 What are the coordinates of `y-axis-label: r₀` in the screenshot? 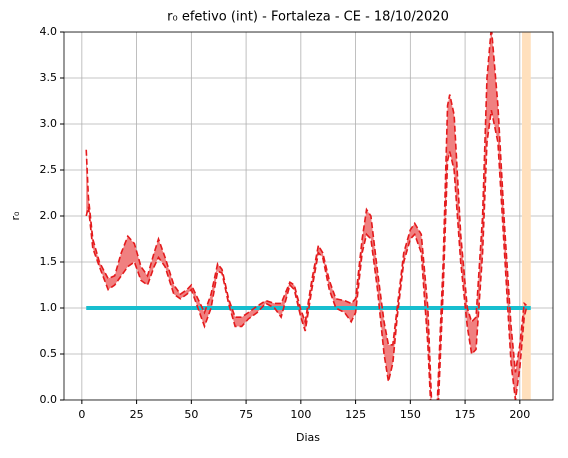 It's located at (15, 216).